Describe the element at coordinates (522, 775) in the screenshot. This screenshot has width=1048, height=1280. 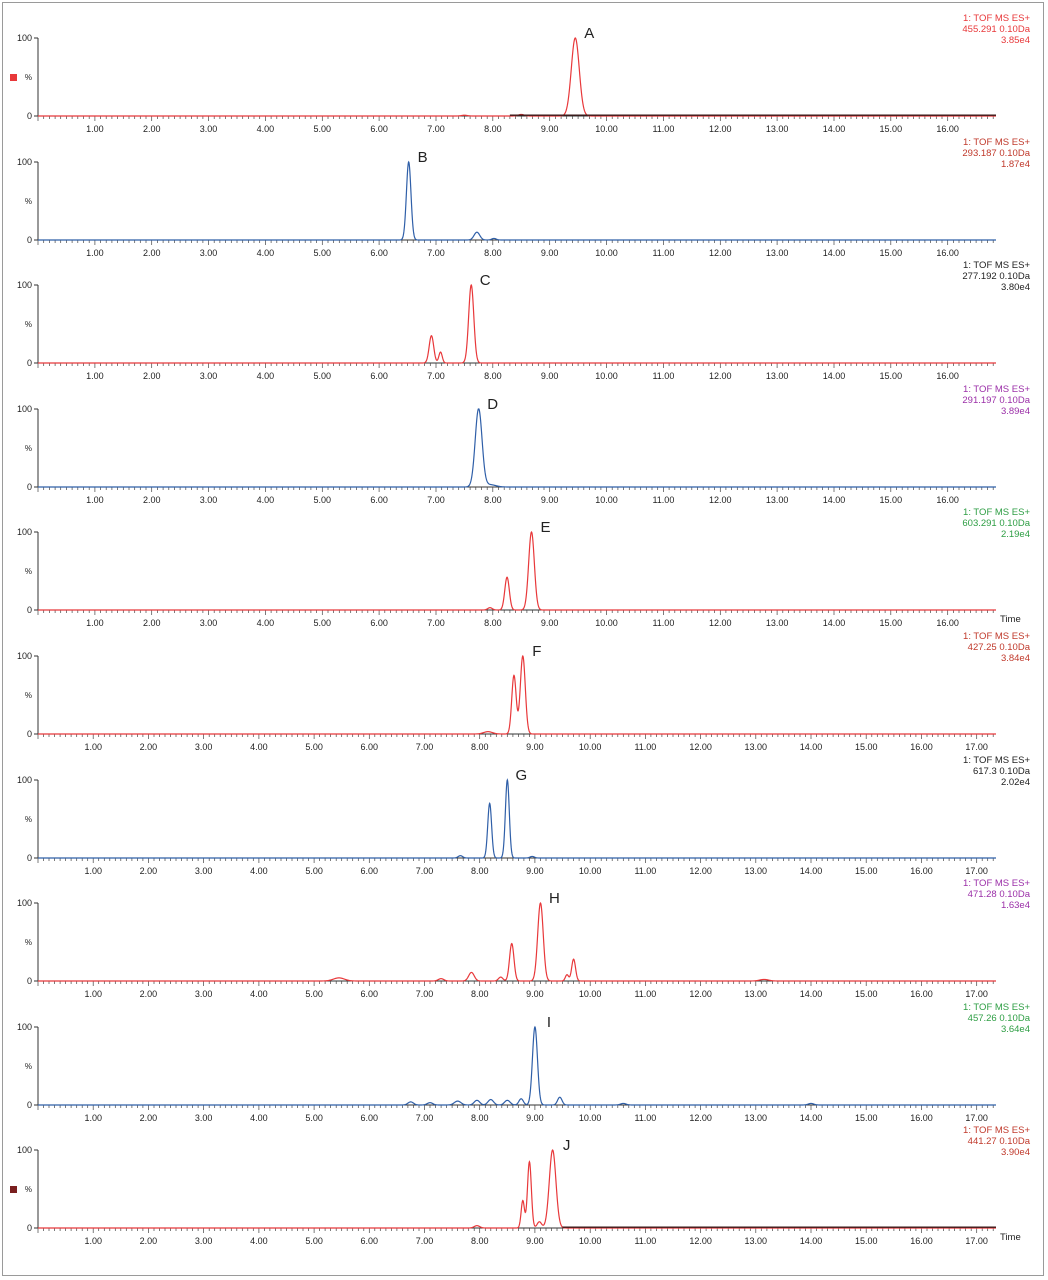
I see `peak-label: G` at that location.